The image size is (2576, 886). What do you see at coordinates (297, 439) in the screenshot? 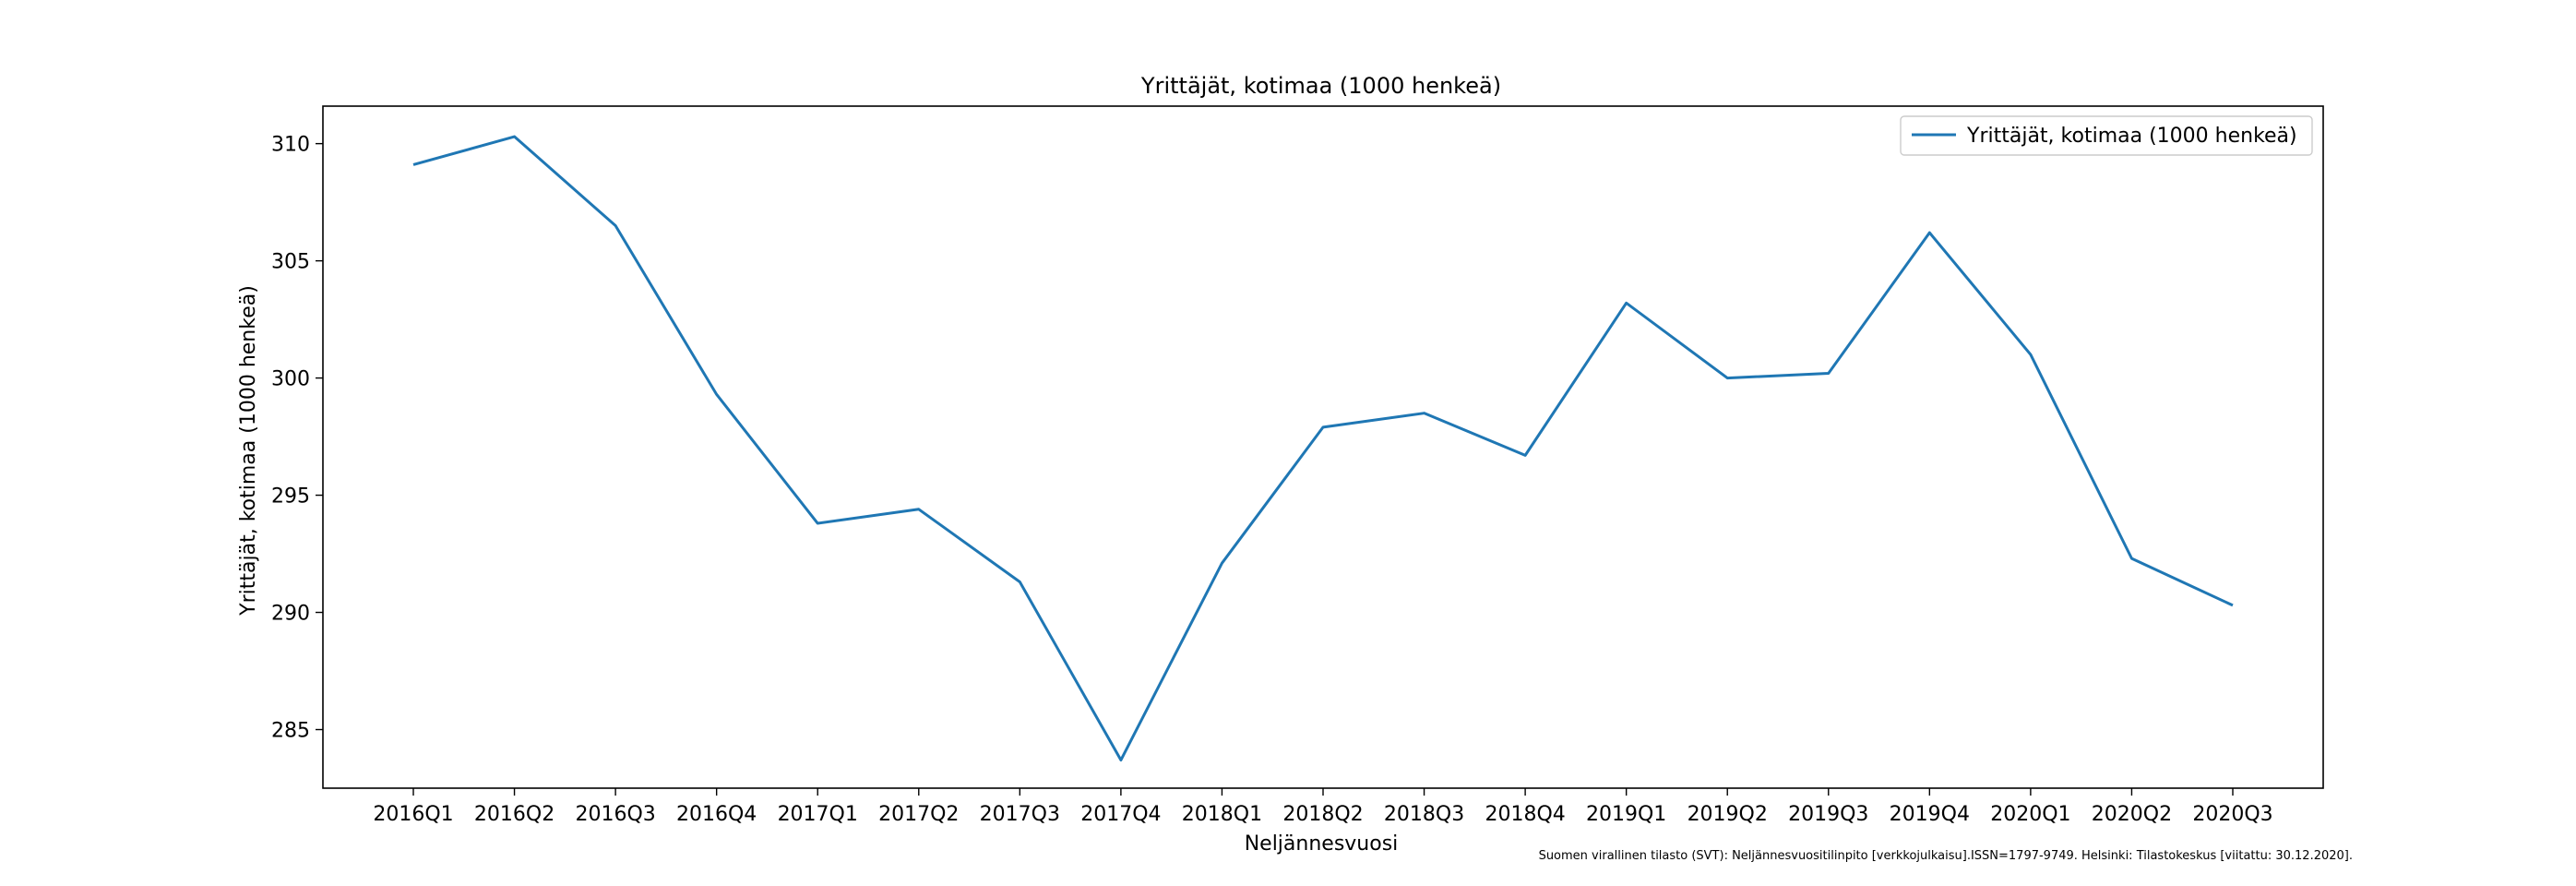
I see `y-axis: 285 290 295 300 305 310` at bounding box center [297, 439].